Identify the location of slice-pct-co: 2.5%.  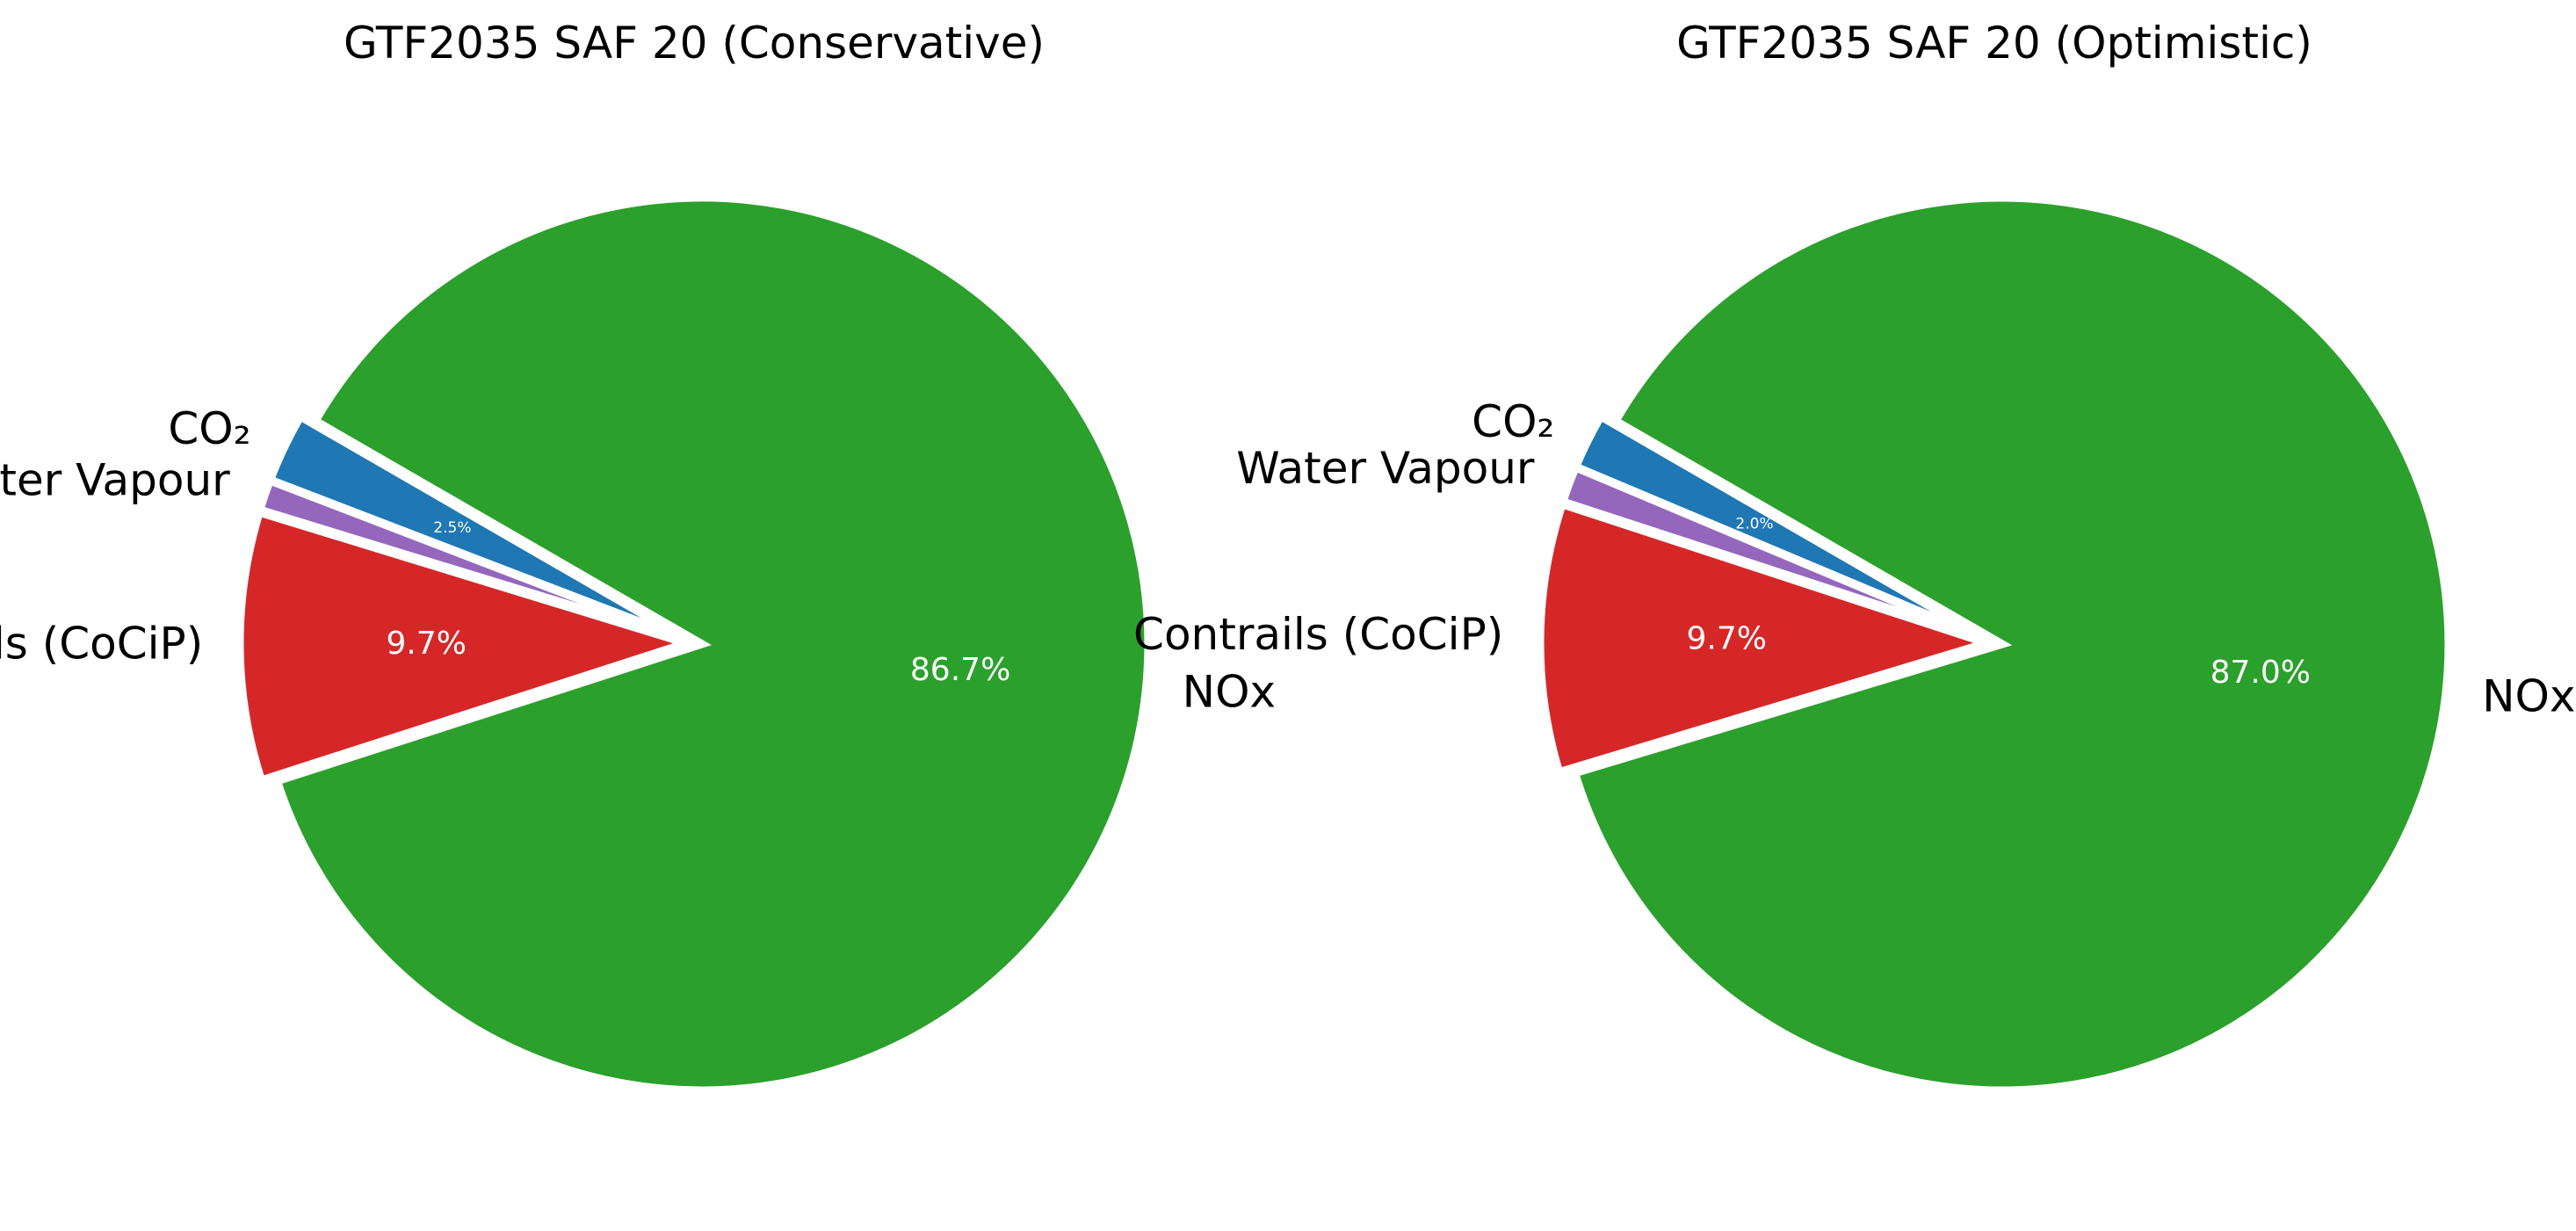
(452, 528).